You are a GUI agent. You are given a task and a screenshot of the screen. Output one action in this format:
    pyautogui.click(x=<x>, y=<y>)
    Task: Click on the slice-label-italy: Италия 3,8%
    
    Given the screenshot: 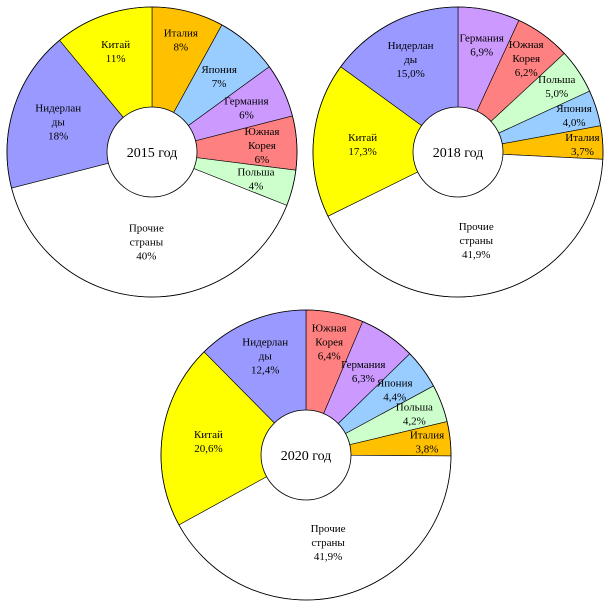 What is the action you would take?
    pyautogui.click(x=427, y=442)
    